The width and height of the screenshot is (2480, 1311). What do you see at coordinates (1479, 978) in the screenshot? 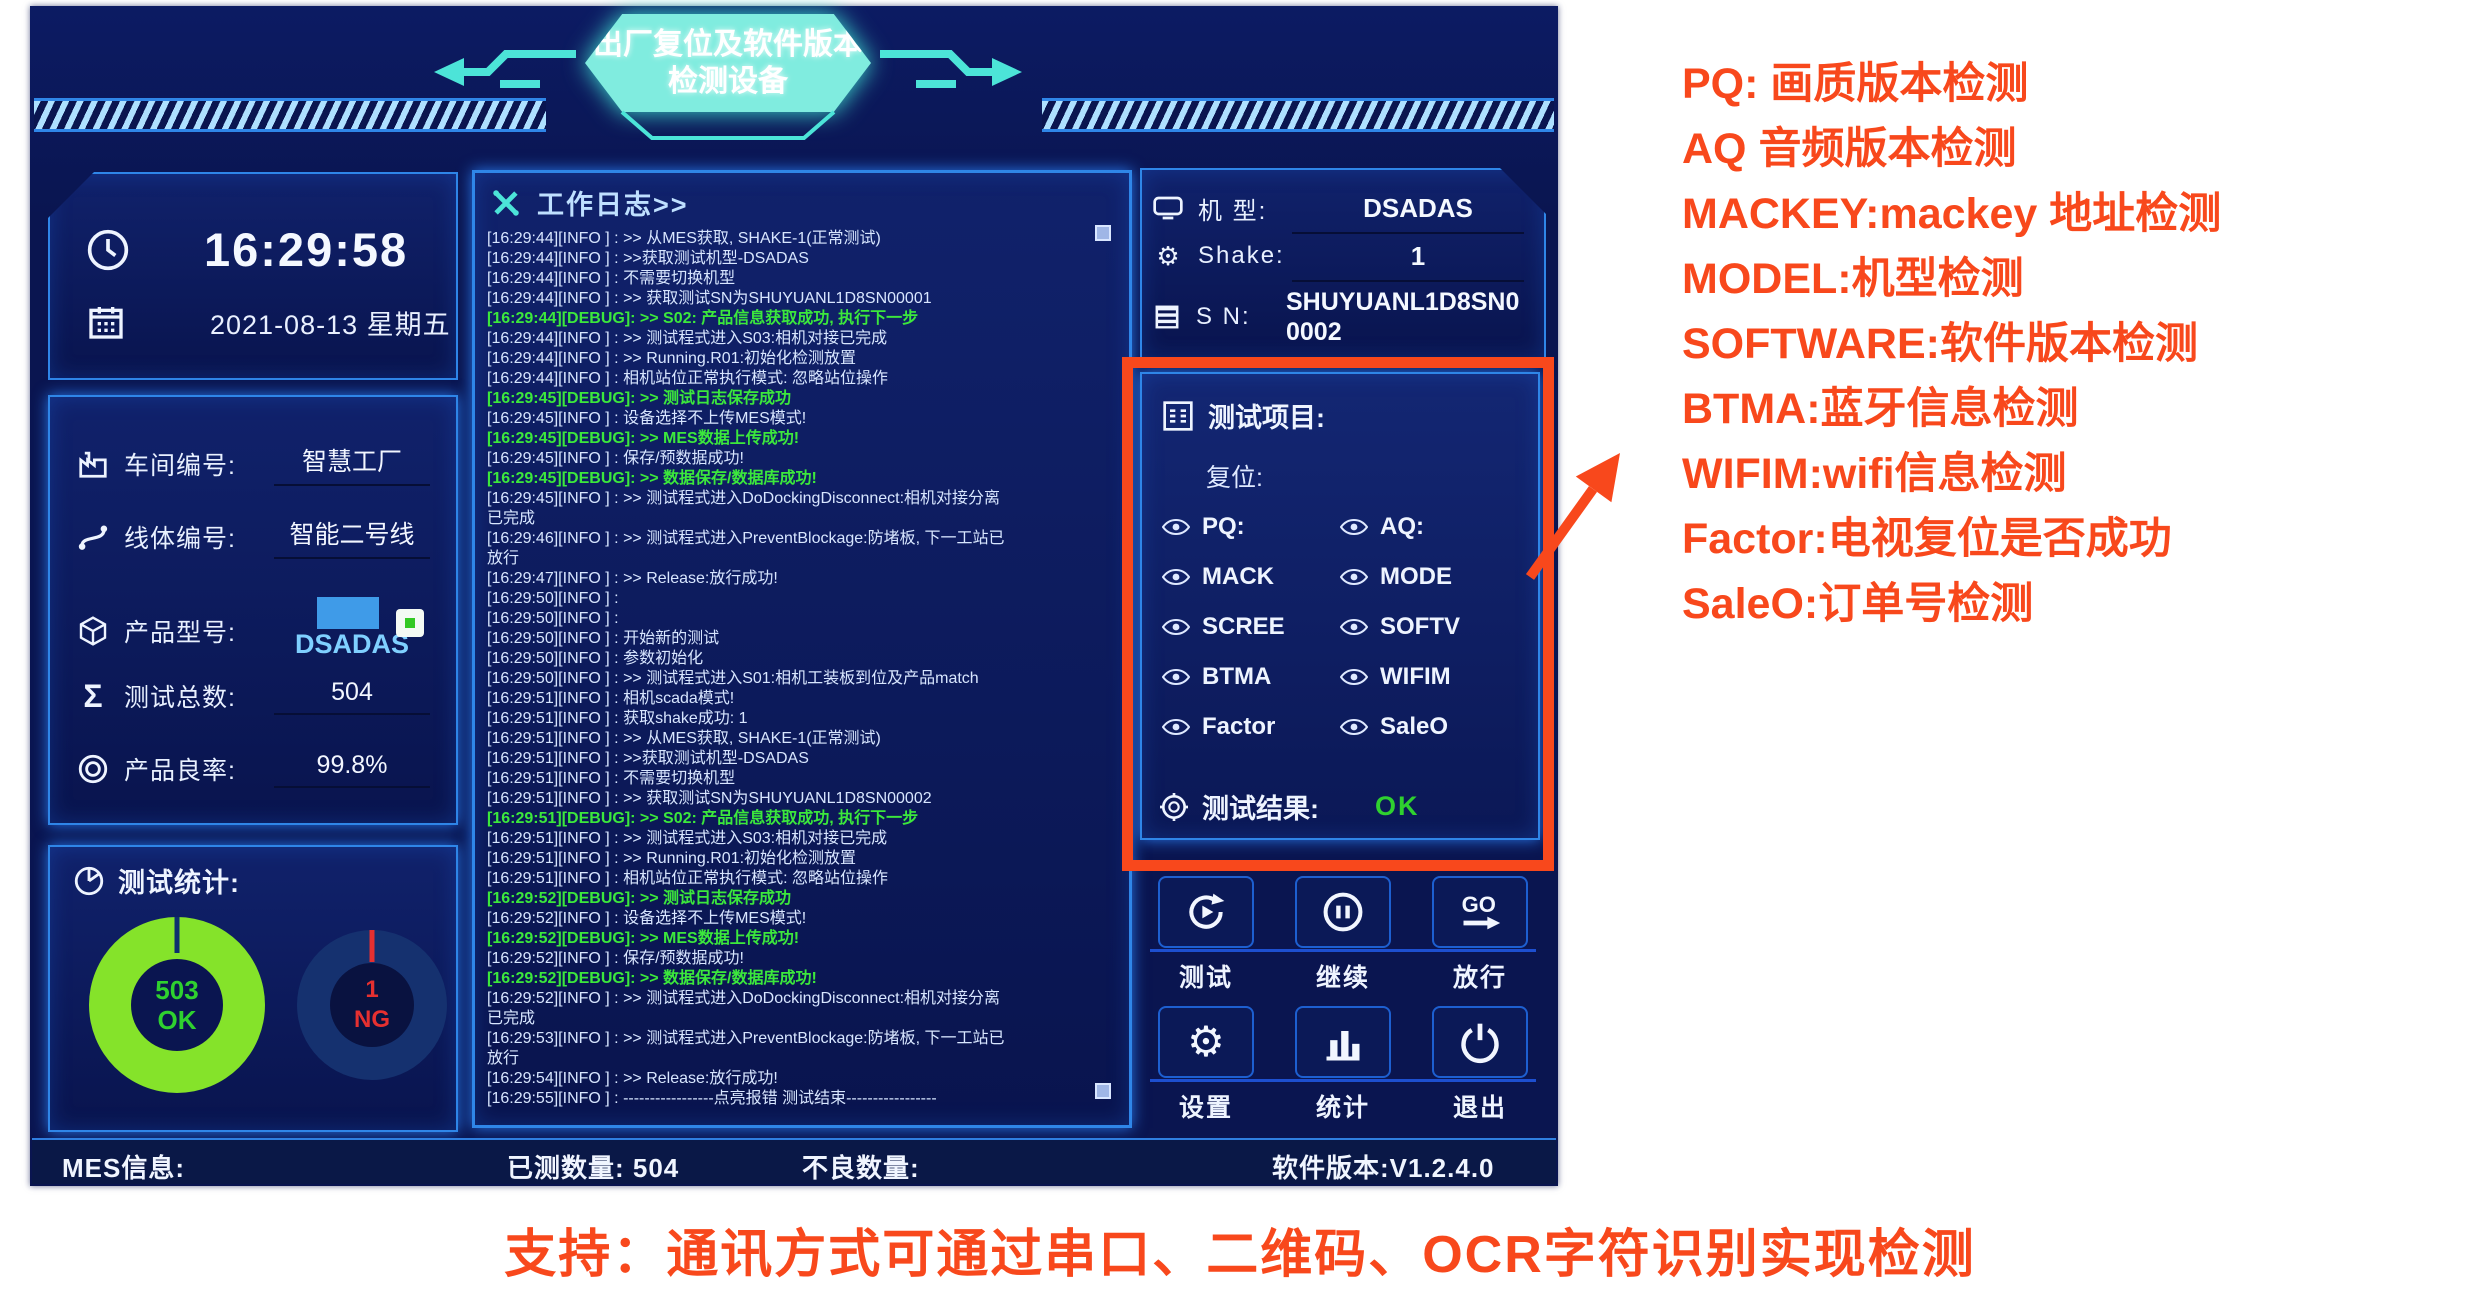
I see `release-button-label: 放行` at bounding box center [1479, 978].